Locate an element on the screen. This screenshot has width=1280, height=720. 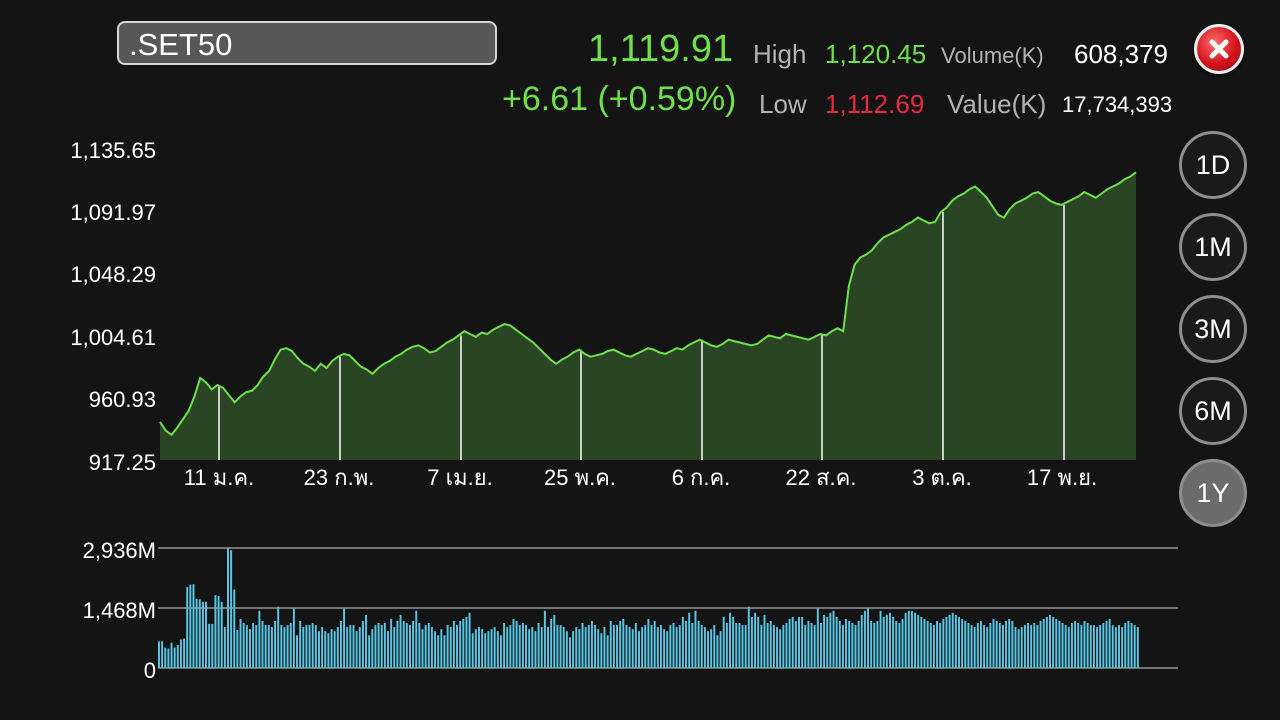
price-y-tick: 960.93 is located at coordinates (122, 399).